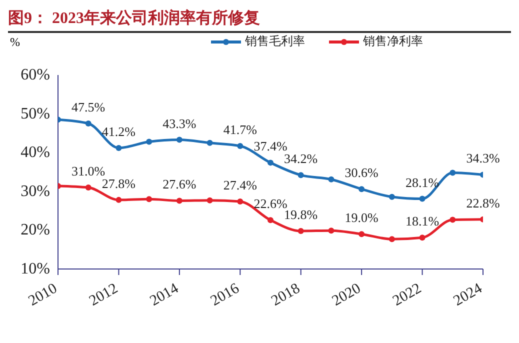  I want to click on data-label: 27.4%, so click(240, 184).